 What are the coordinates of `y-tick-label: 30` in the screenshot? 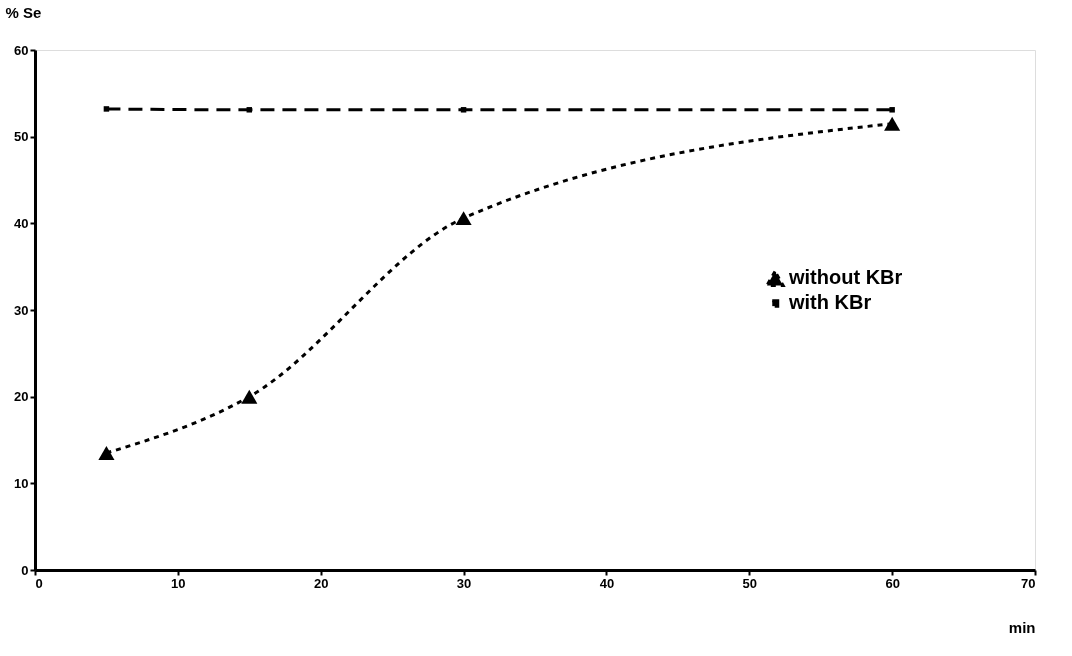 It's located at (21, 310).